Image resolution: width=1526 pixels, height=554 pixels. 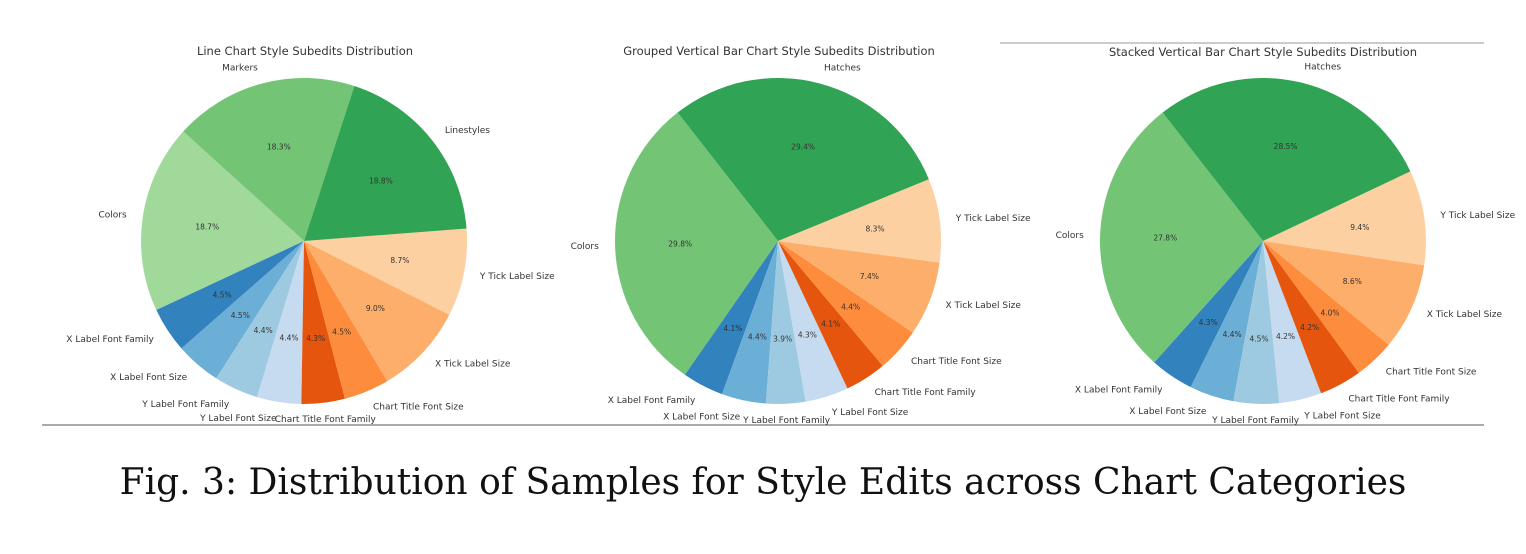 I want to click on slice-percent-label: 9.4%, so click(x=1359, y=227).